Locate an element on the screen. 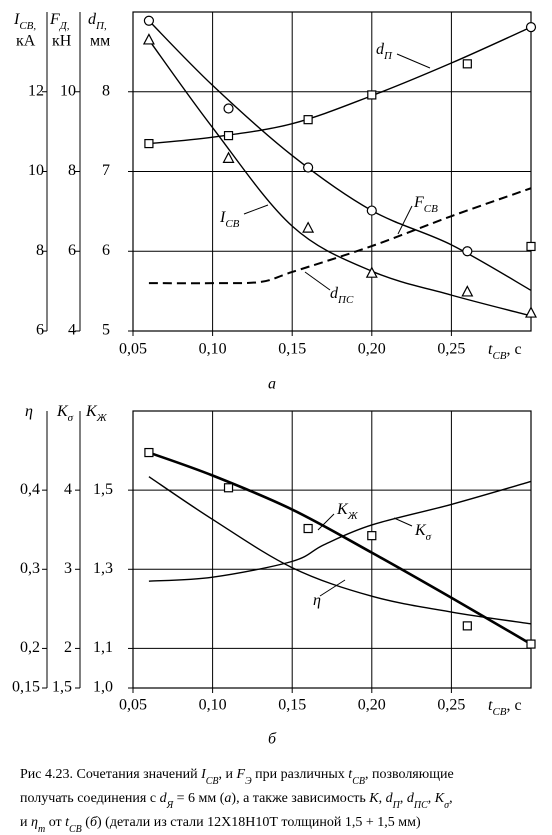 The image size is (552, 835). caption-text: I is located at coordinates (203, 774).